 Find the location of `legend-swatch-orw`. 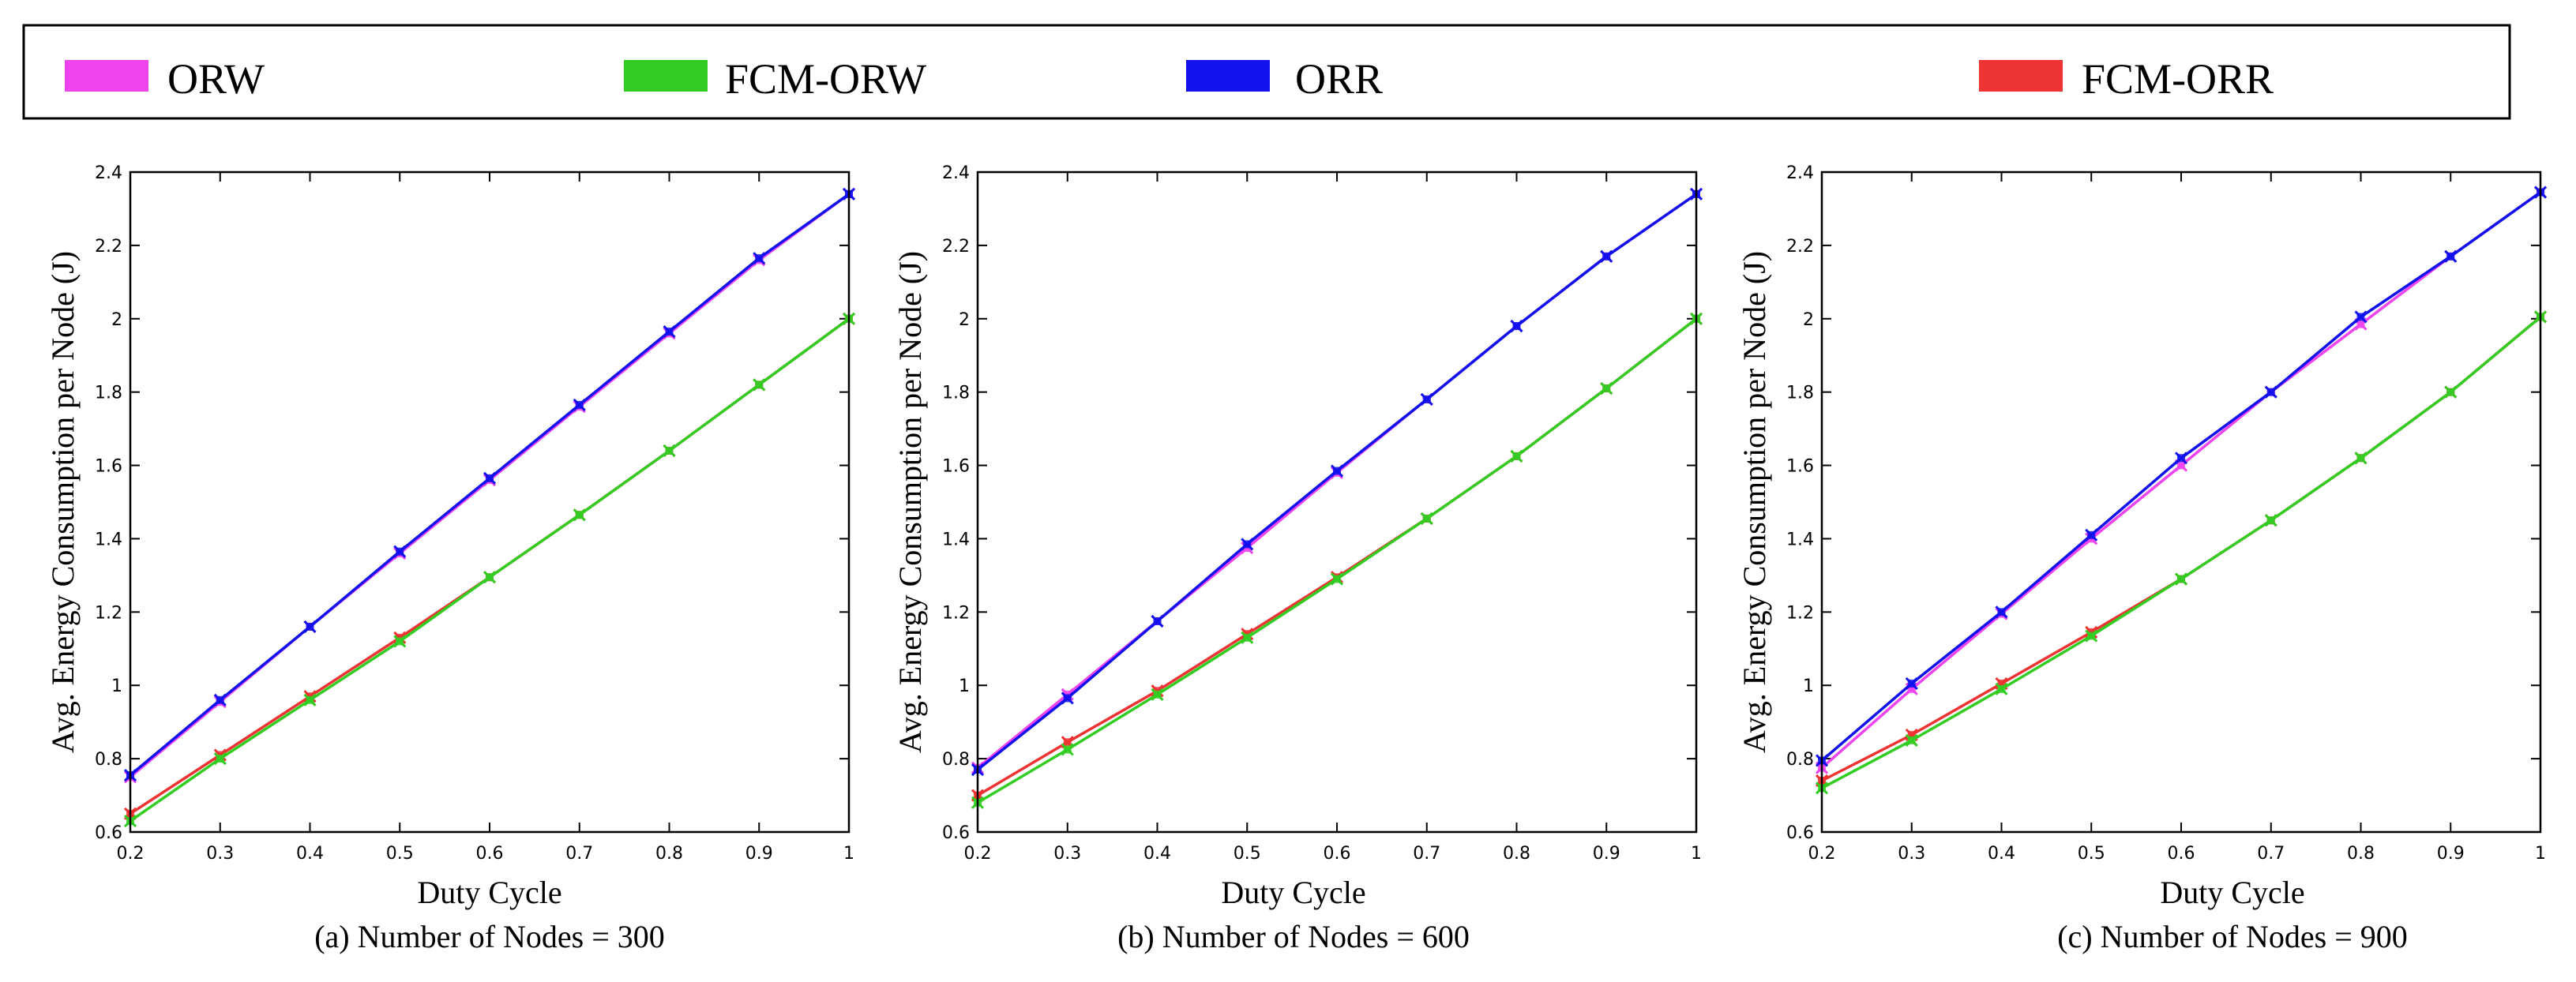

legend-swatch-orw is located at coordinates (106, 76).